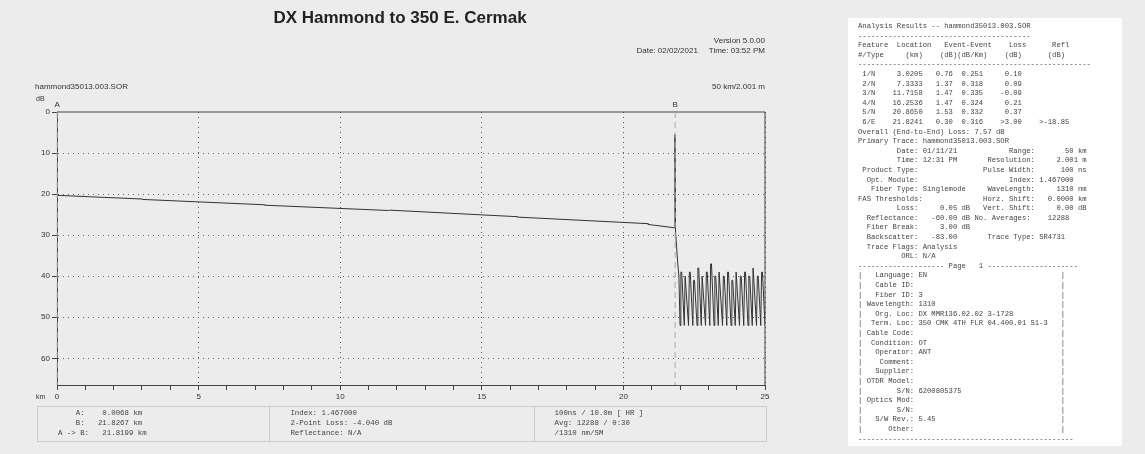 This screenshot has width=1145, height=454. Describe the element at coordinates (46, 317) in the screenshot. I see `y-tick-label: 50` at that location.